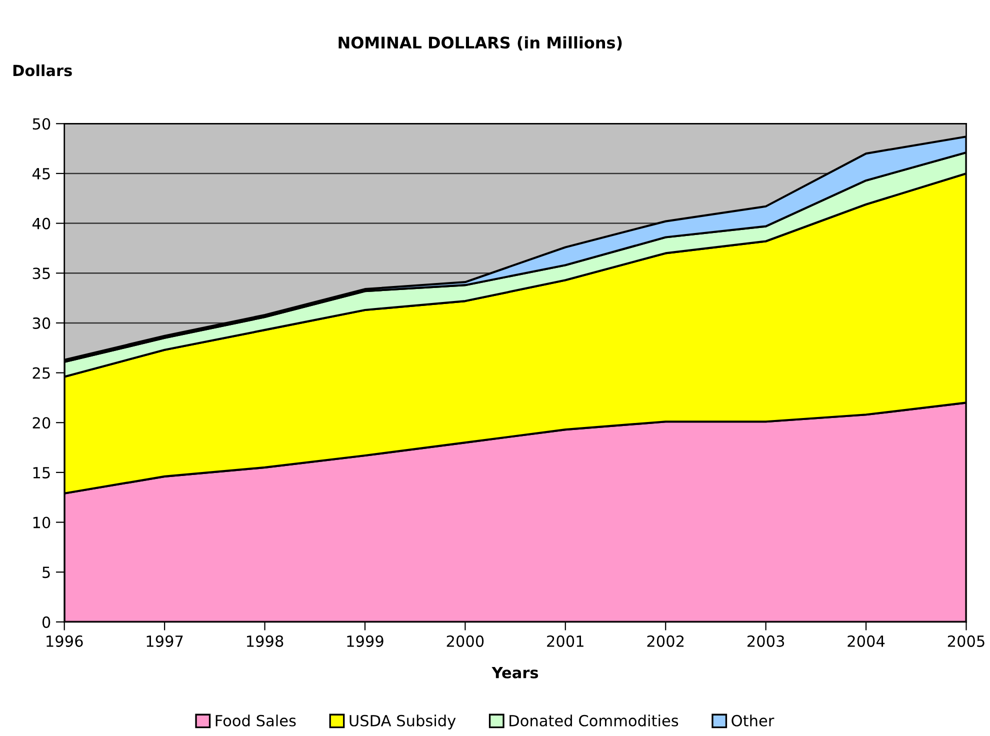 The image size is (990, 736). Describe the element at coordinates (403, 722) in the screenshot. I see `legend-label: USDA Subsidy` at that location.